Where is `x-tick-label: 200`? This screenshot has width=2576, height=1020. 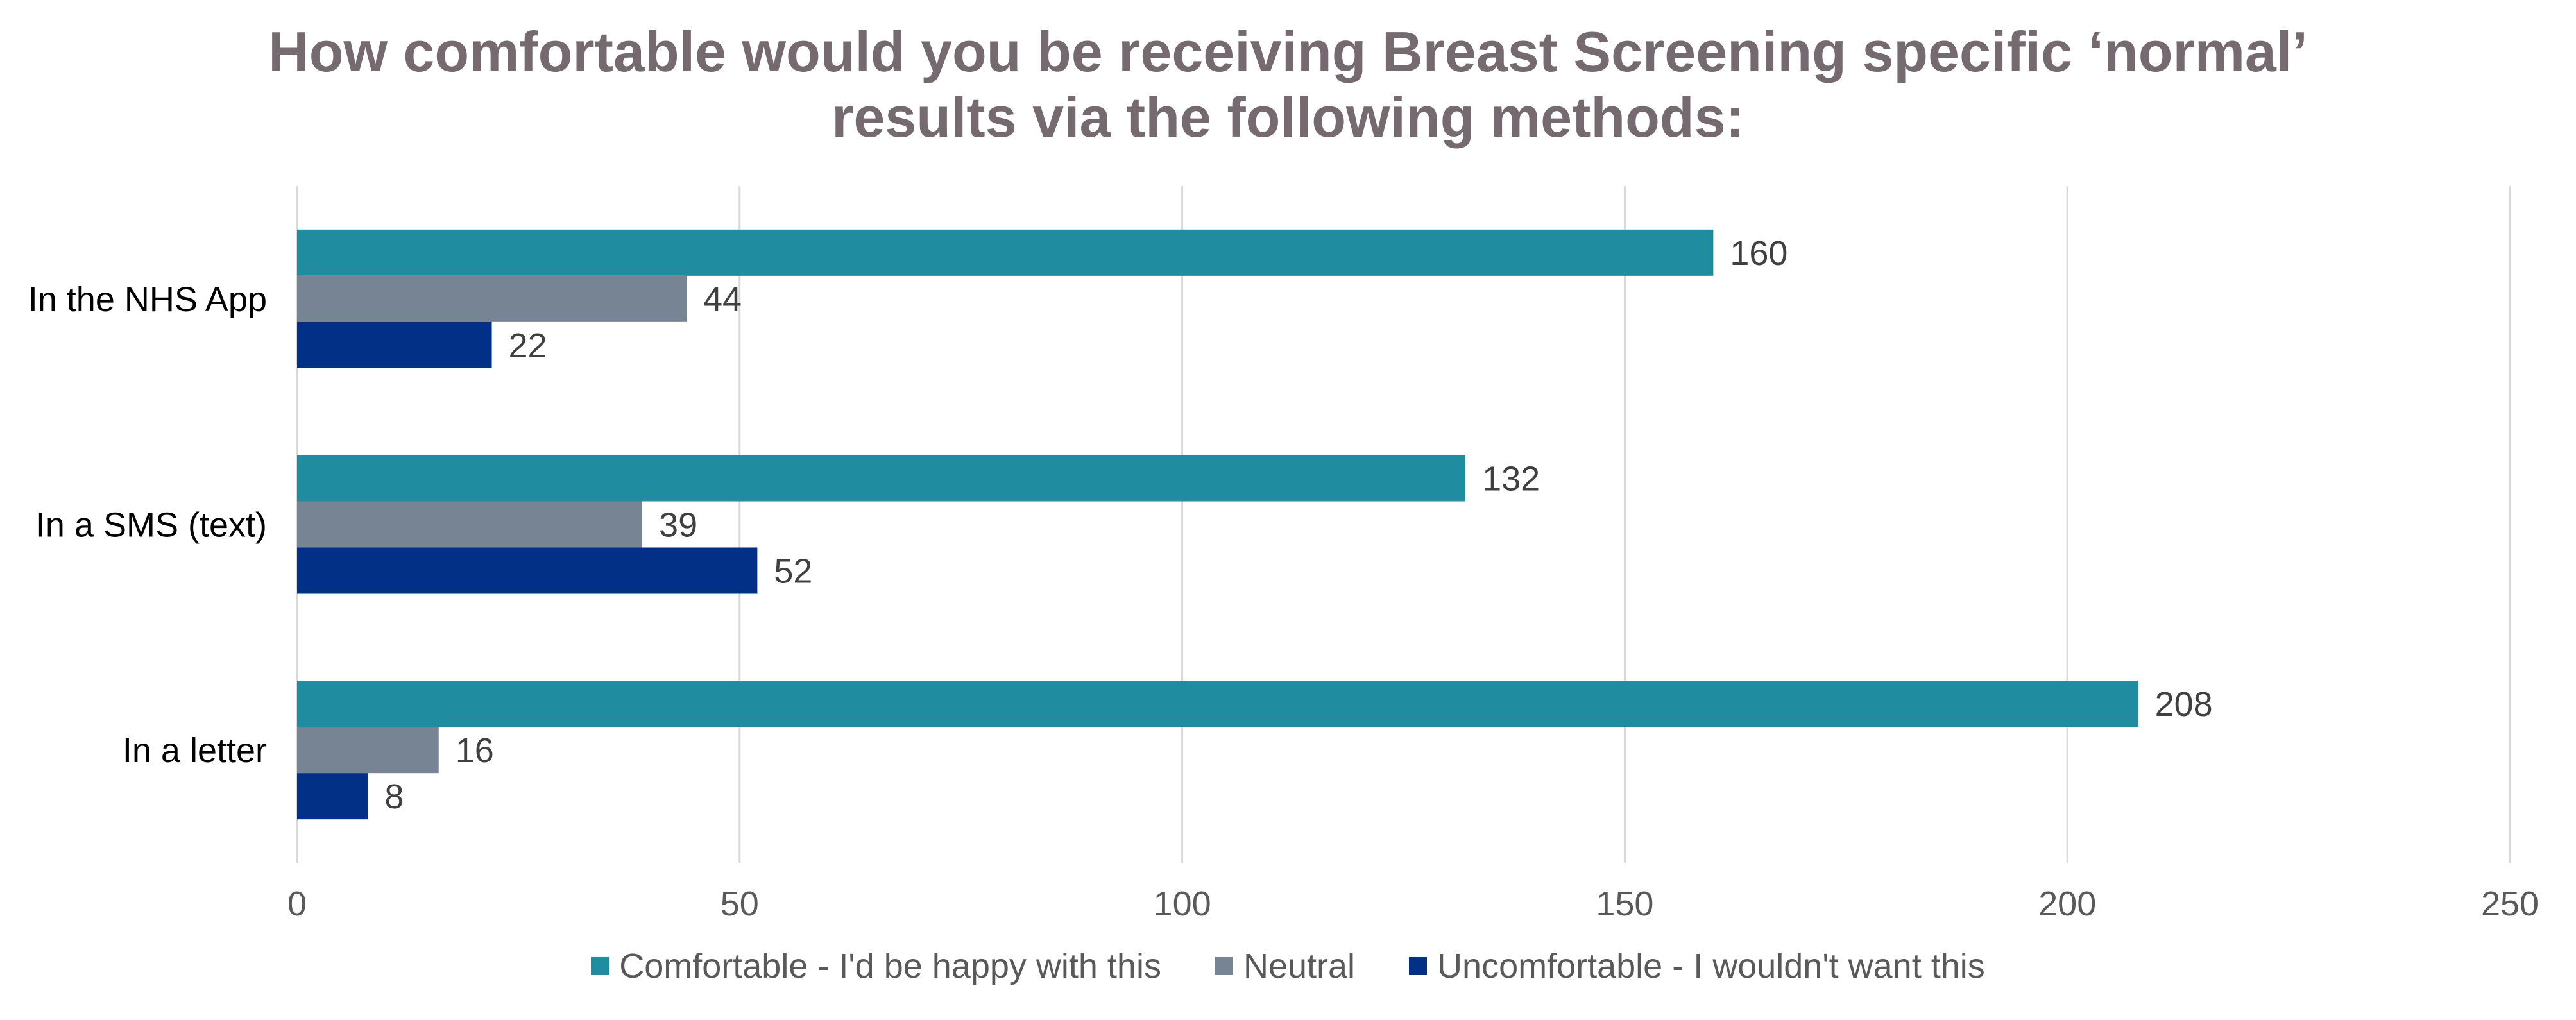
x-tick-label: 200 is located at coordinates (2067, 904).